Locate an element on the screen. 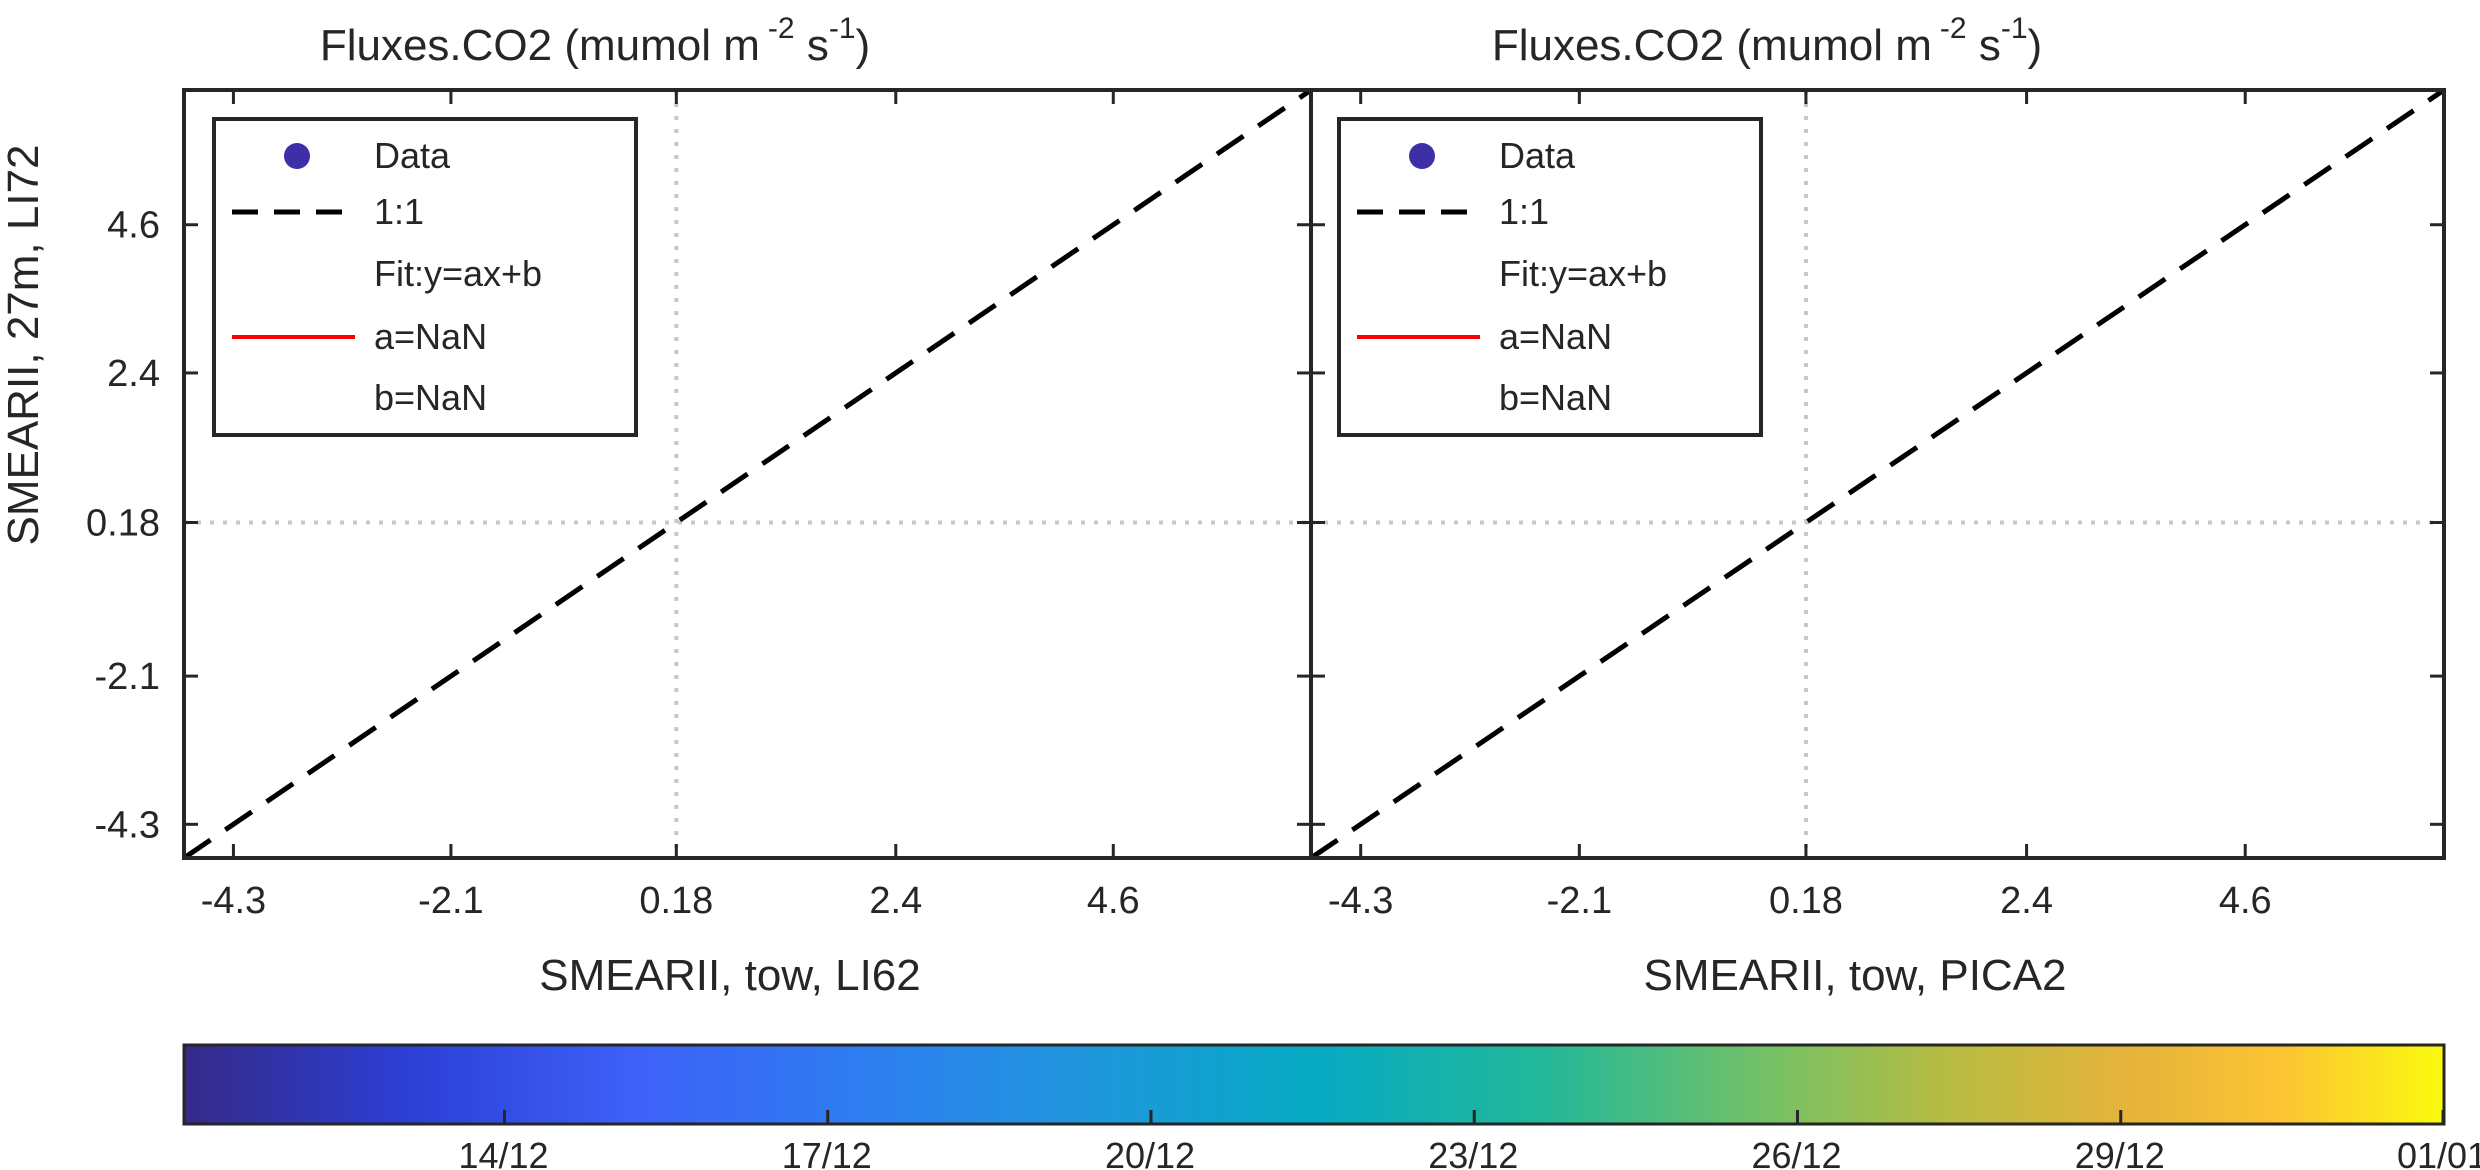 This screenshot has height=1170, width=2480. left-x-axis-label: SMEARII, tow, LI62 is located at coordinates (730, 975).